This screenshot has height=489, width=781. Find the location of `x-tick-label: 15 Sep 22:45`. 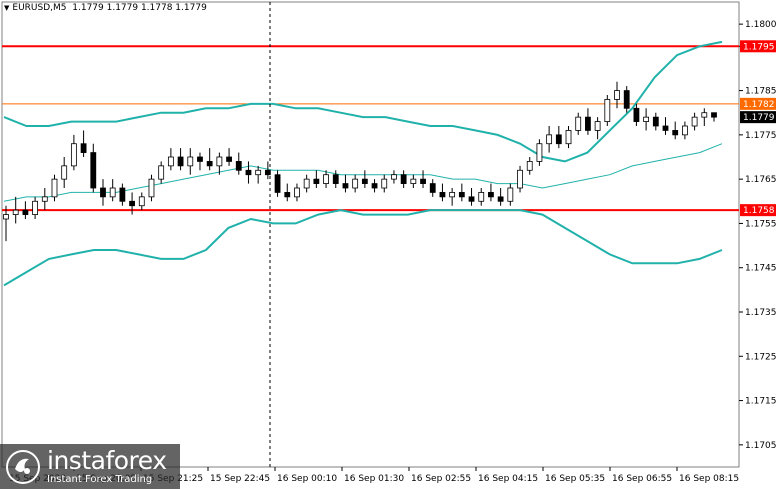

x-tick-label: 15 Sep 22:45 is located at coordinates (240, 479).